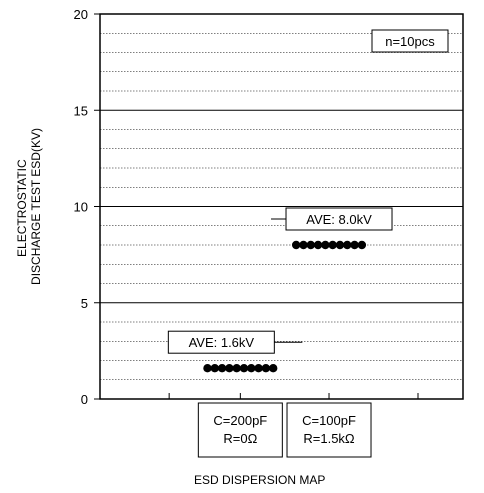 The image size is (484, 493). What do you see at coordinates (22, 208) in the screenshot?
I see `y-axis-title-line-1: ELECTROSTATIC` at bounding box center [22, 208].